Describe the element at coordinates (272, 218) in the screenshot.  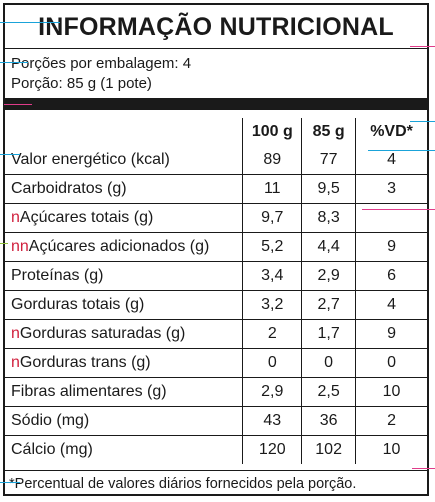
I see `value-100g: 9,7` at that location.